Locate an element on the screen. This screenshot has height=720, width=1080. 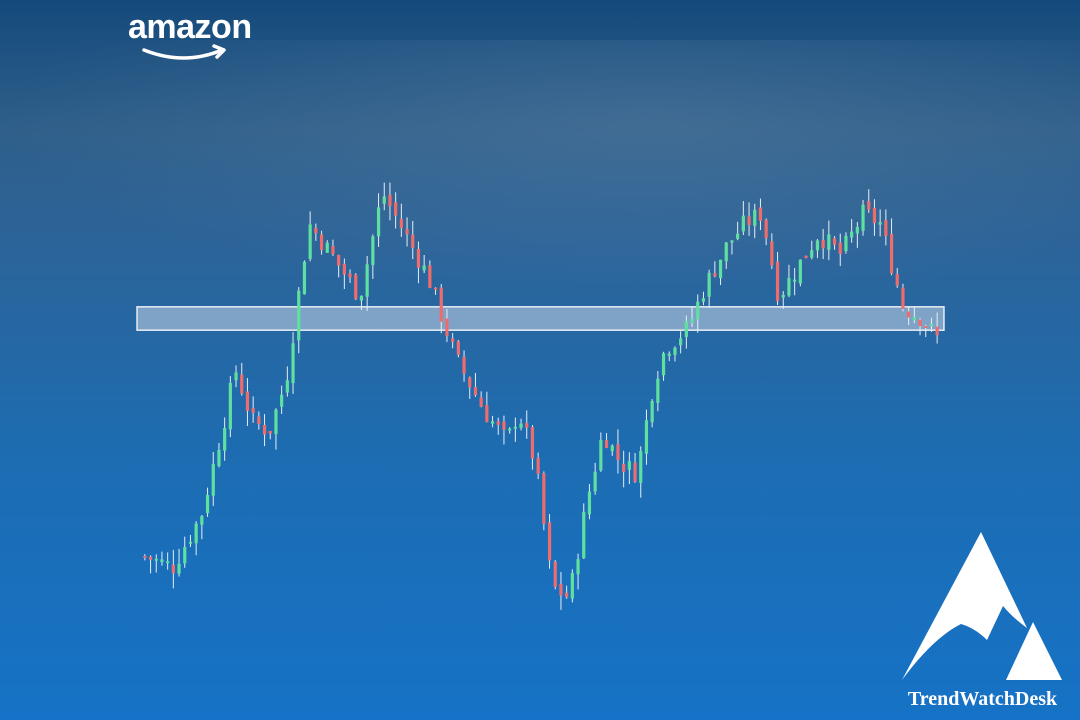
mountain-peak-icon is located at coordinates (982, 606).